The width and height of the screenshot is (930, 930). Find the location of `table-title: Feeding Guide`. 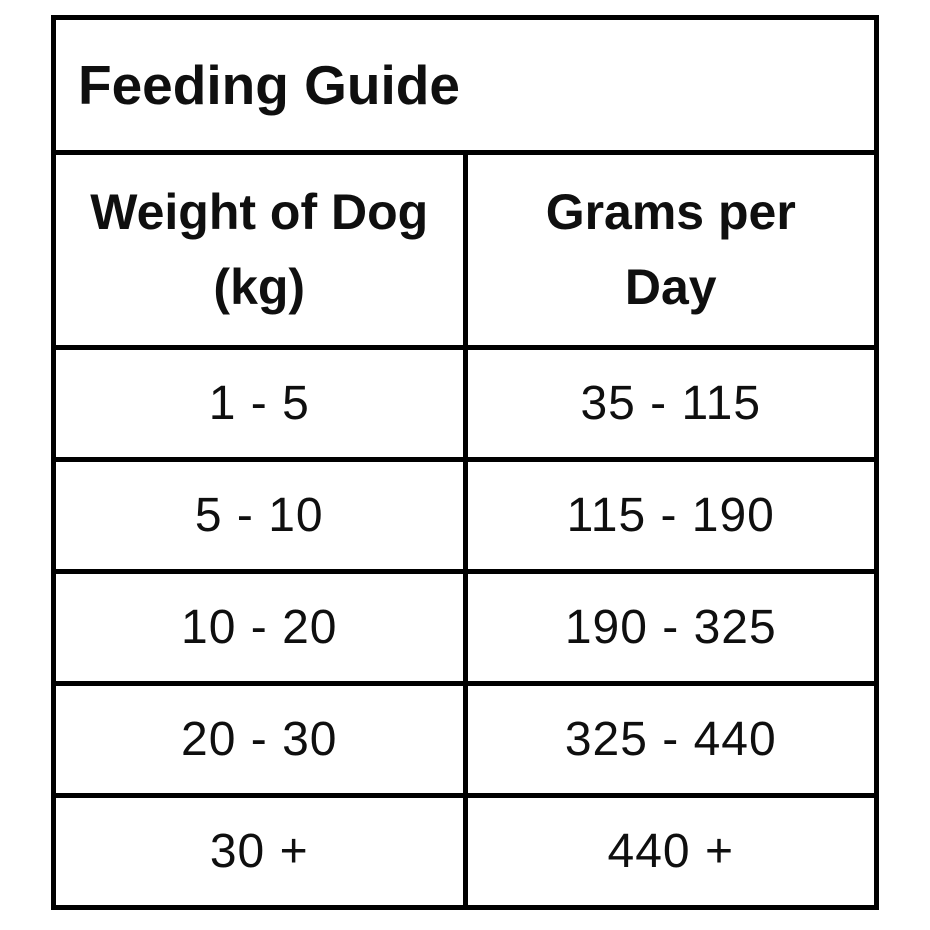

table-title: Feeding Guide is located at coordinates (269, 85).